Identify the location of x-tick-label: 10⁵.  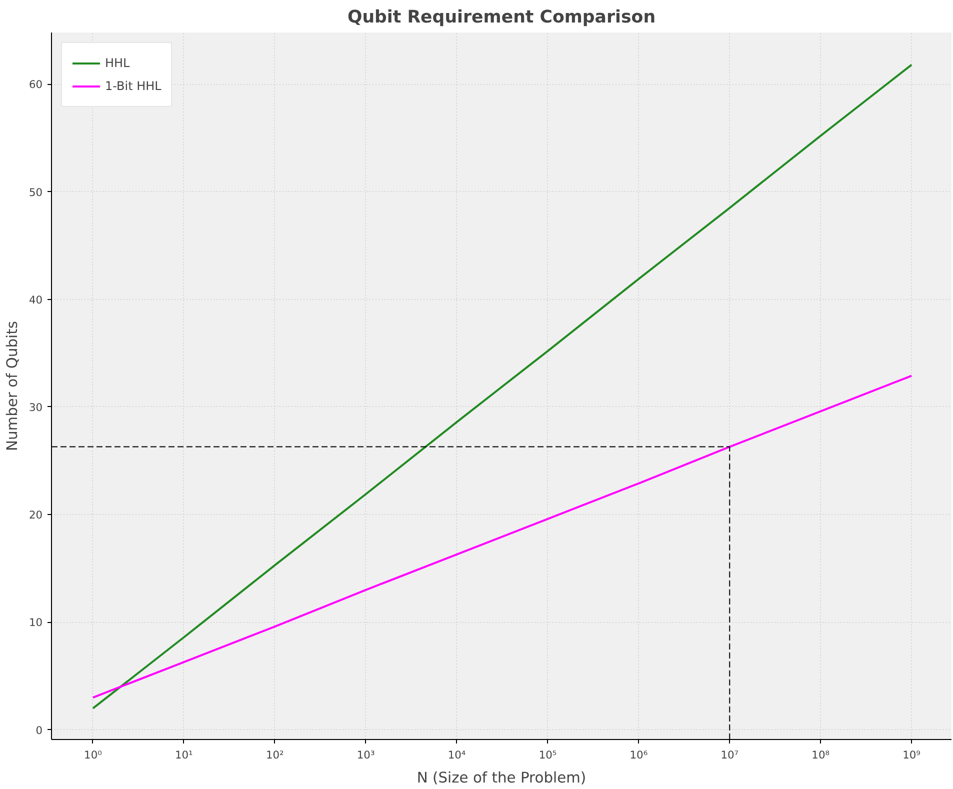
(547, 755).